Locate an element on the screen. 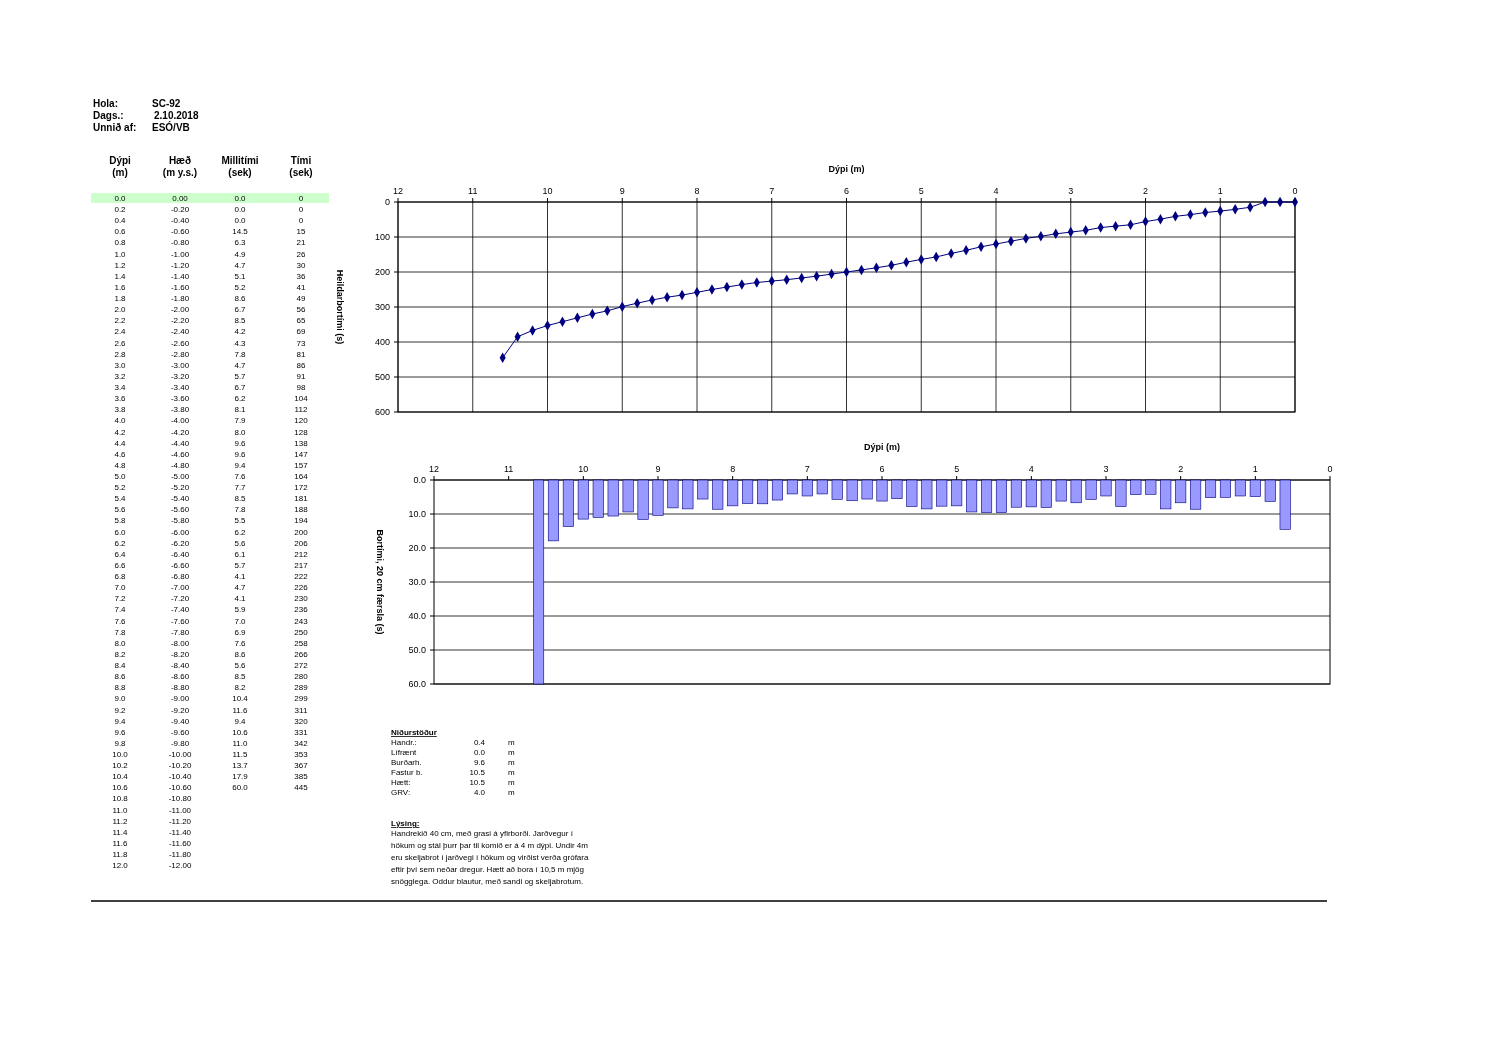  text: 194 is located at coordinates (301, 521).